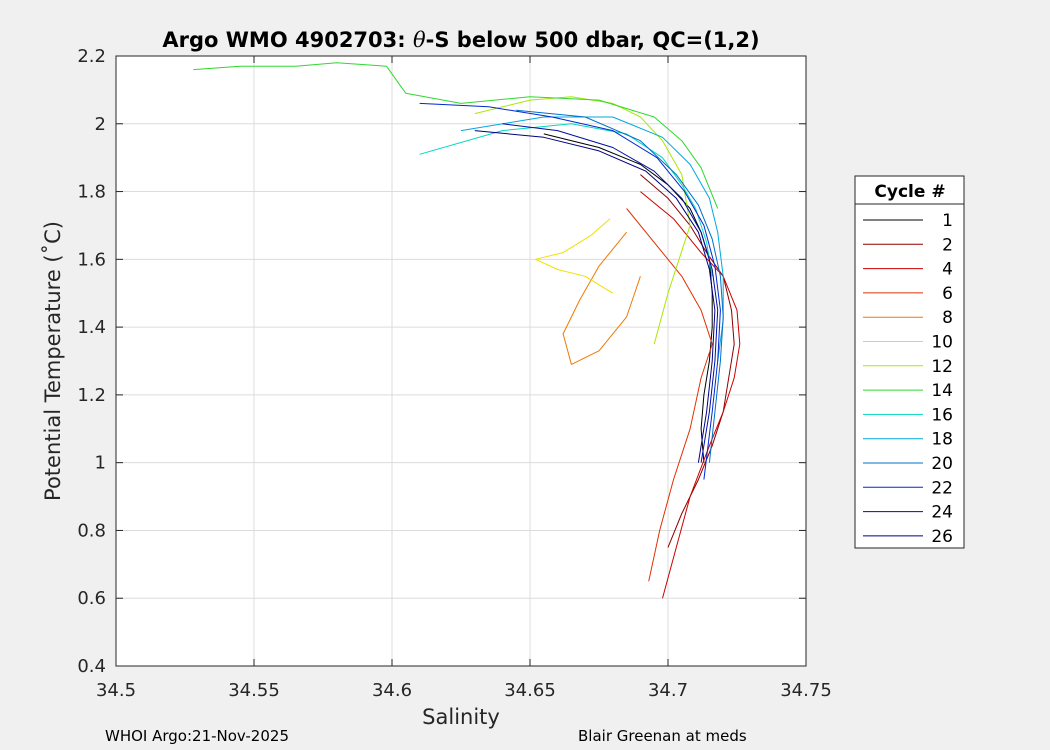 The width and height of the screenshot is (1050, 750). What do you see at coordinates (947, 294) in the screenshot?
I see `legend-label-cycle-6: 6` at bounding box center [947, 294].